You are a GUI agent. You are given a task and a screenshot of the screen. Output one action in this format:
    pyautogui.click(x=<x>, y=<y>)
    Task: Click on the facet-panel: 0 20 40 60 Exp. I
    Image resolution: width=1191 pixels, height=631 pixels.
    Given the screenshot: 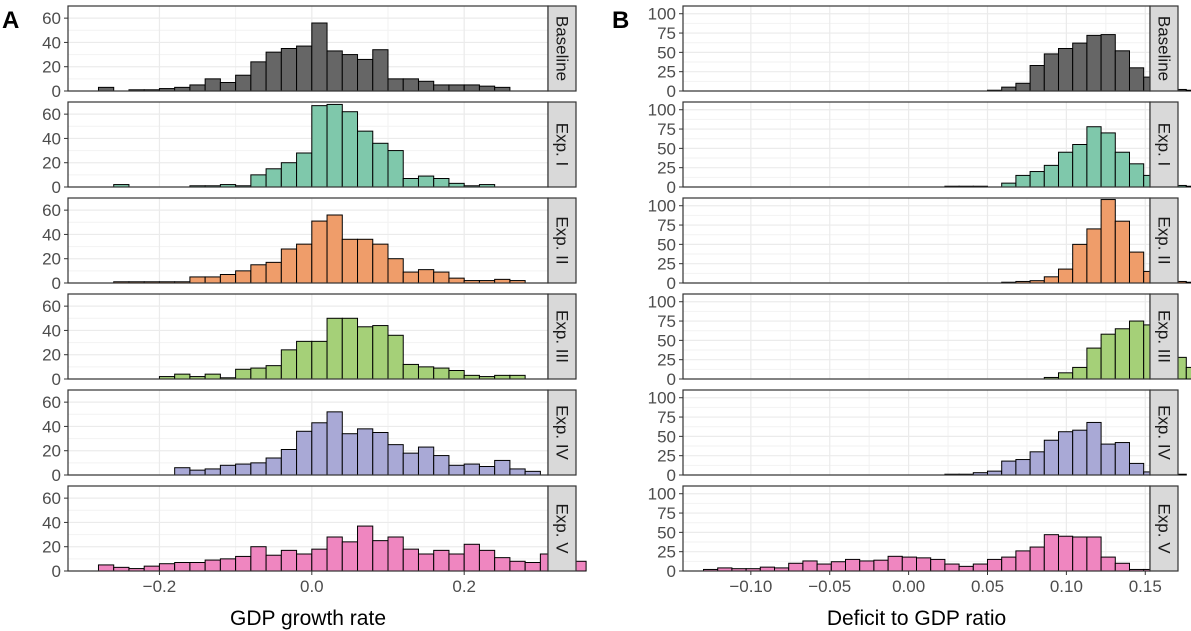 What is the action you would take?
    pyautogui.click(x=309, y=149)
    